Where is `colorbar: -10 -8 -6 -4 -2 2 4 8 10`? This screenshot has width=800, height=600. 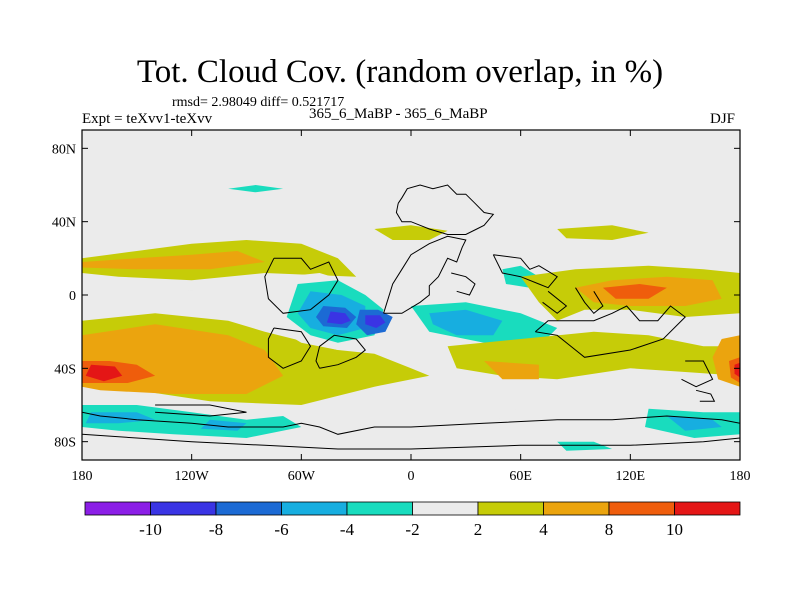 colorbar: -10 -8 -6 -4 -2 2 4 8 10 is located at coordinates (412, 520).